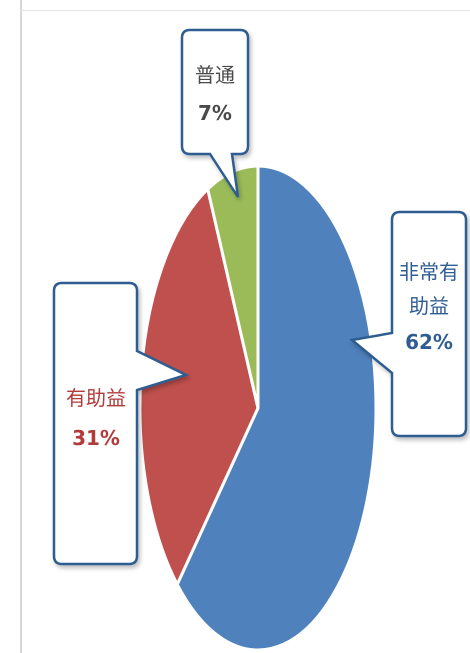 This screenshot has height=653, width=470. What do you see at coordinates (429, 272) in the screenshot?
I see `slice-label-very-helpful-line1: 非常有` at bounding box center [429, 272].